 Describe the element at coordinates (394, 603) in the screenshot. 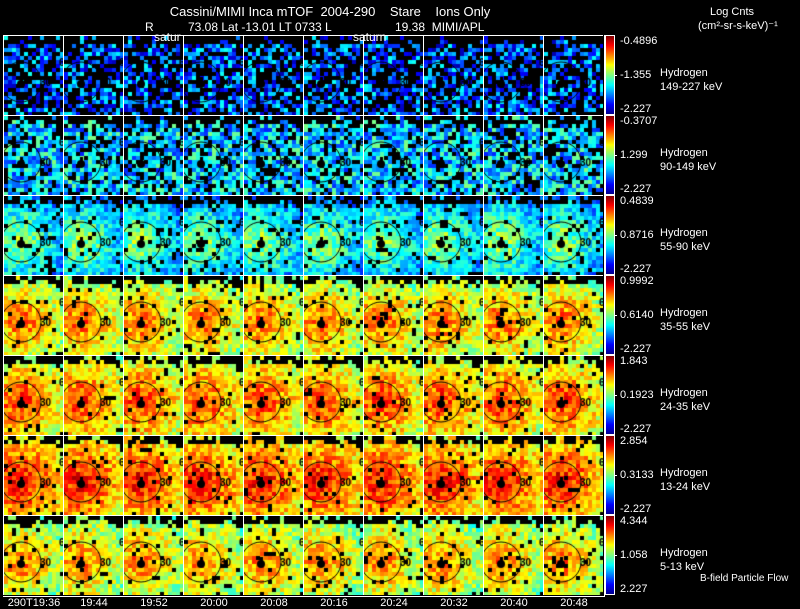

I see `time-label: 20:24` at that location.